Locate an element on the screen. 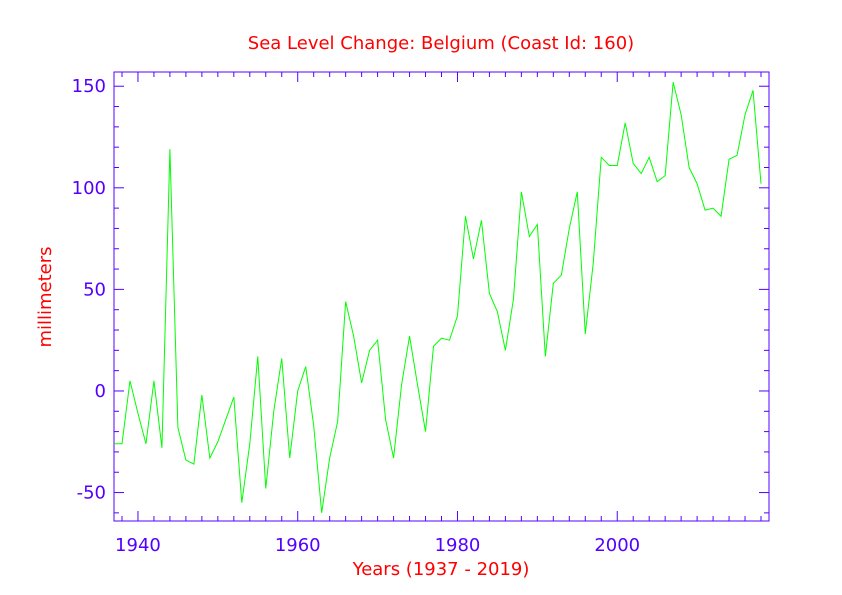  y-tick-label: 100 is located at coordinates (89, 188).